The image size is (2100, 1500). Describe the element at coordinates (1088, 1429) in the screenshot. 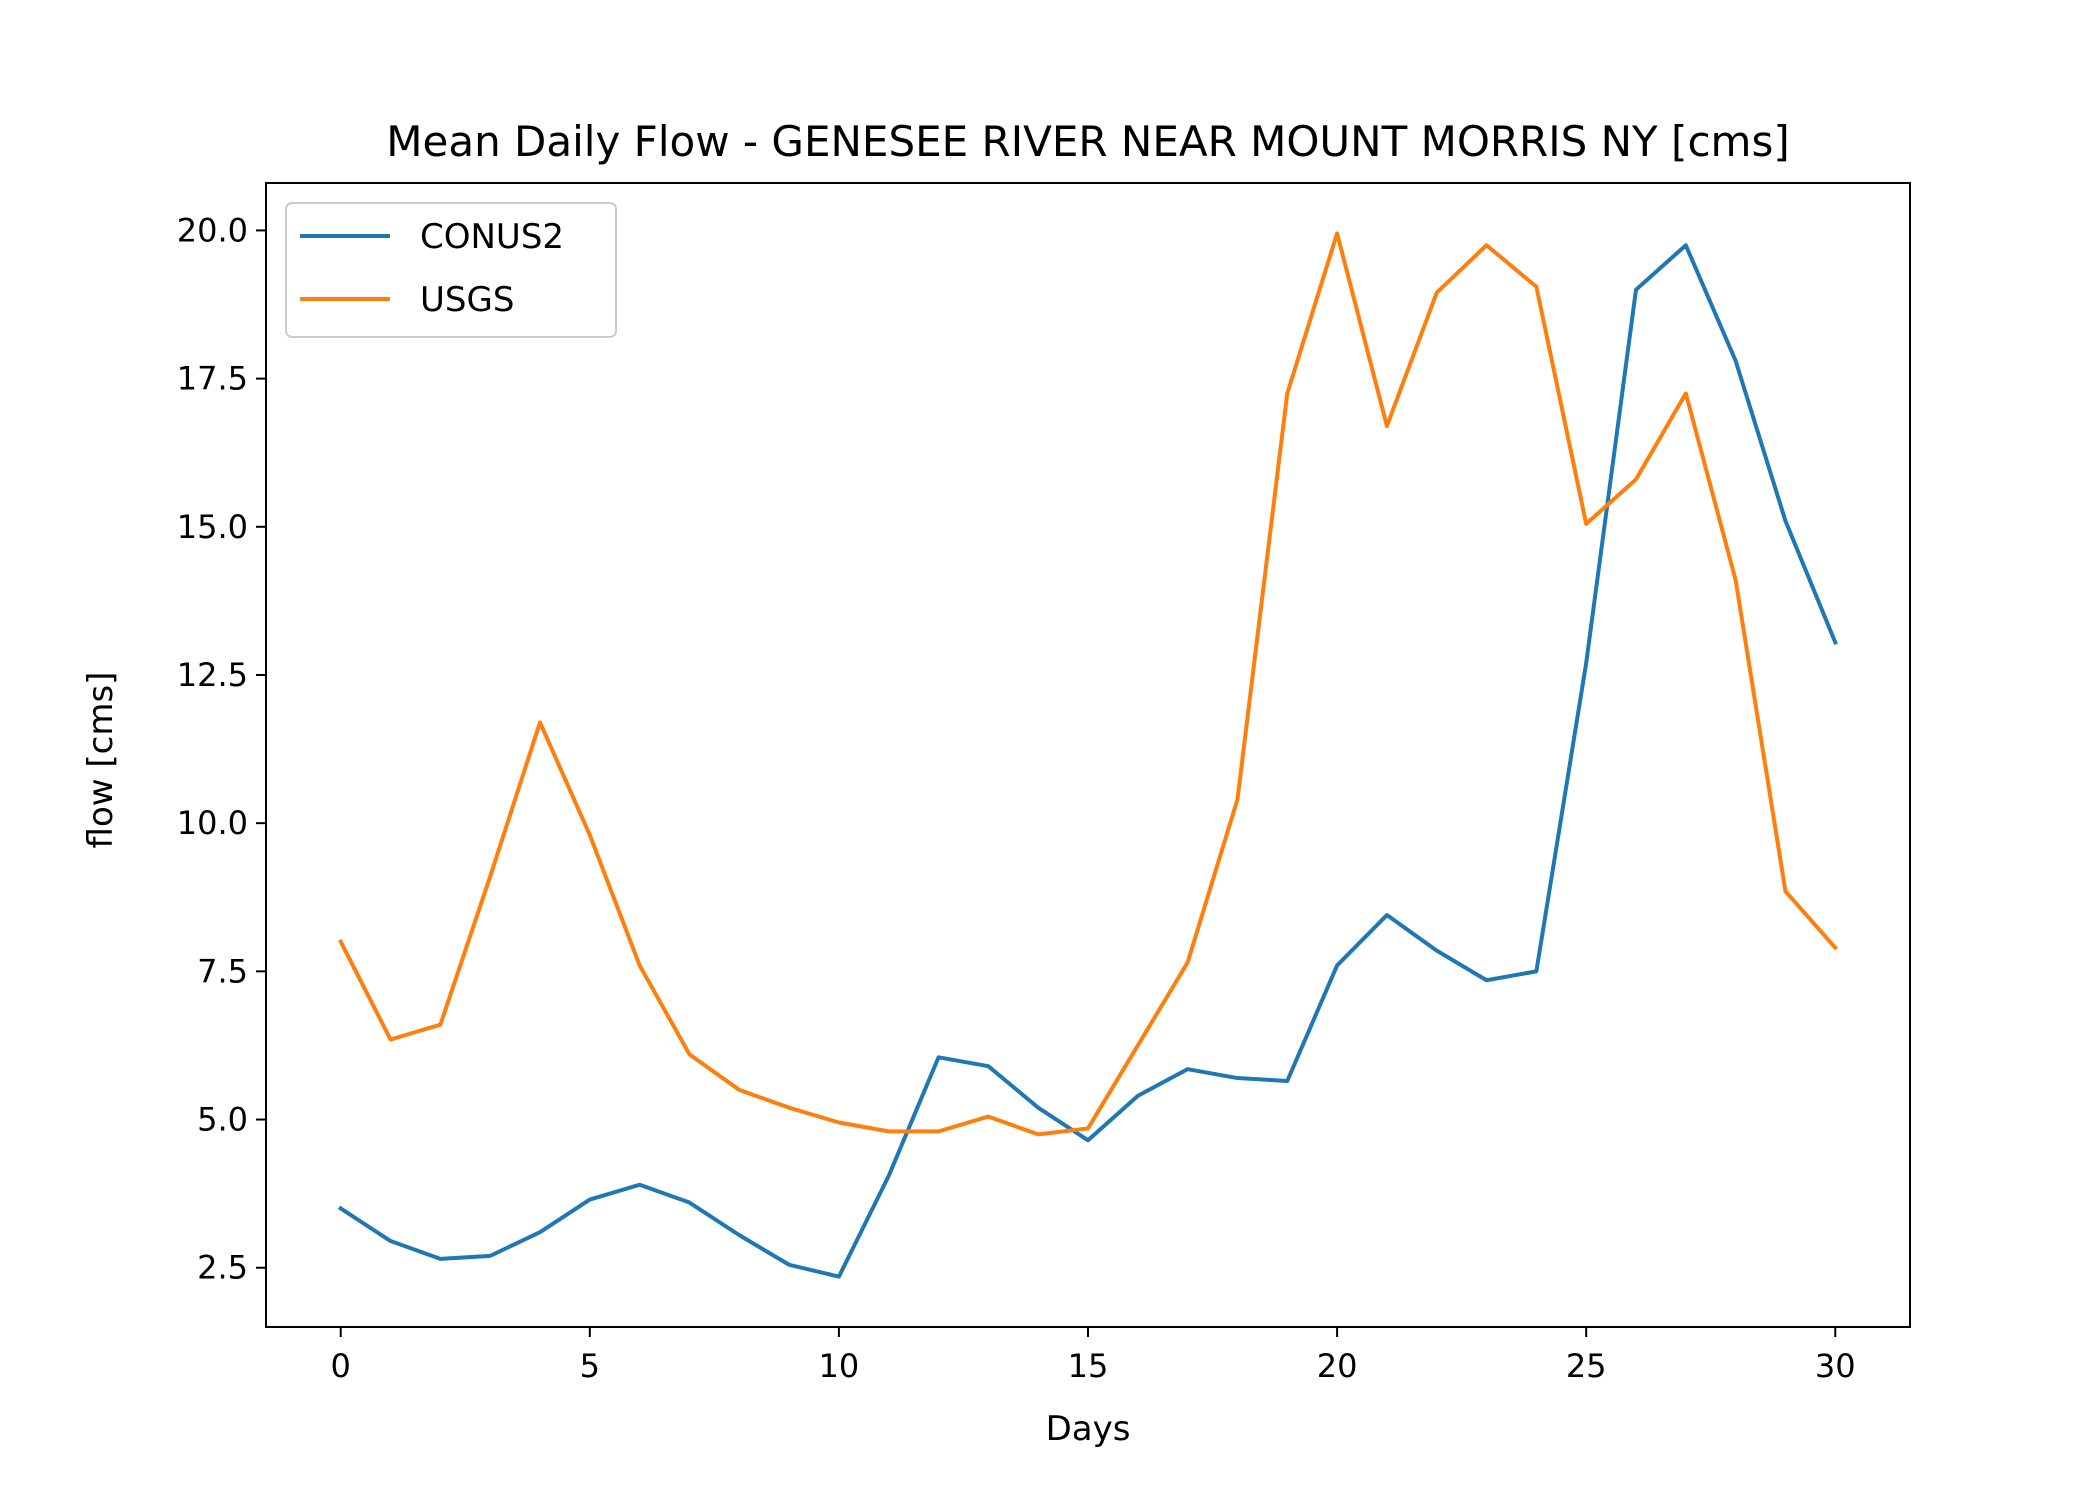

I see `x-axis-label: Days` at that location.